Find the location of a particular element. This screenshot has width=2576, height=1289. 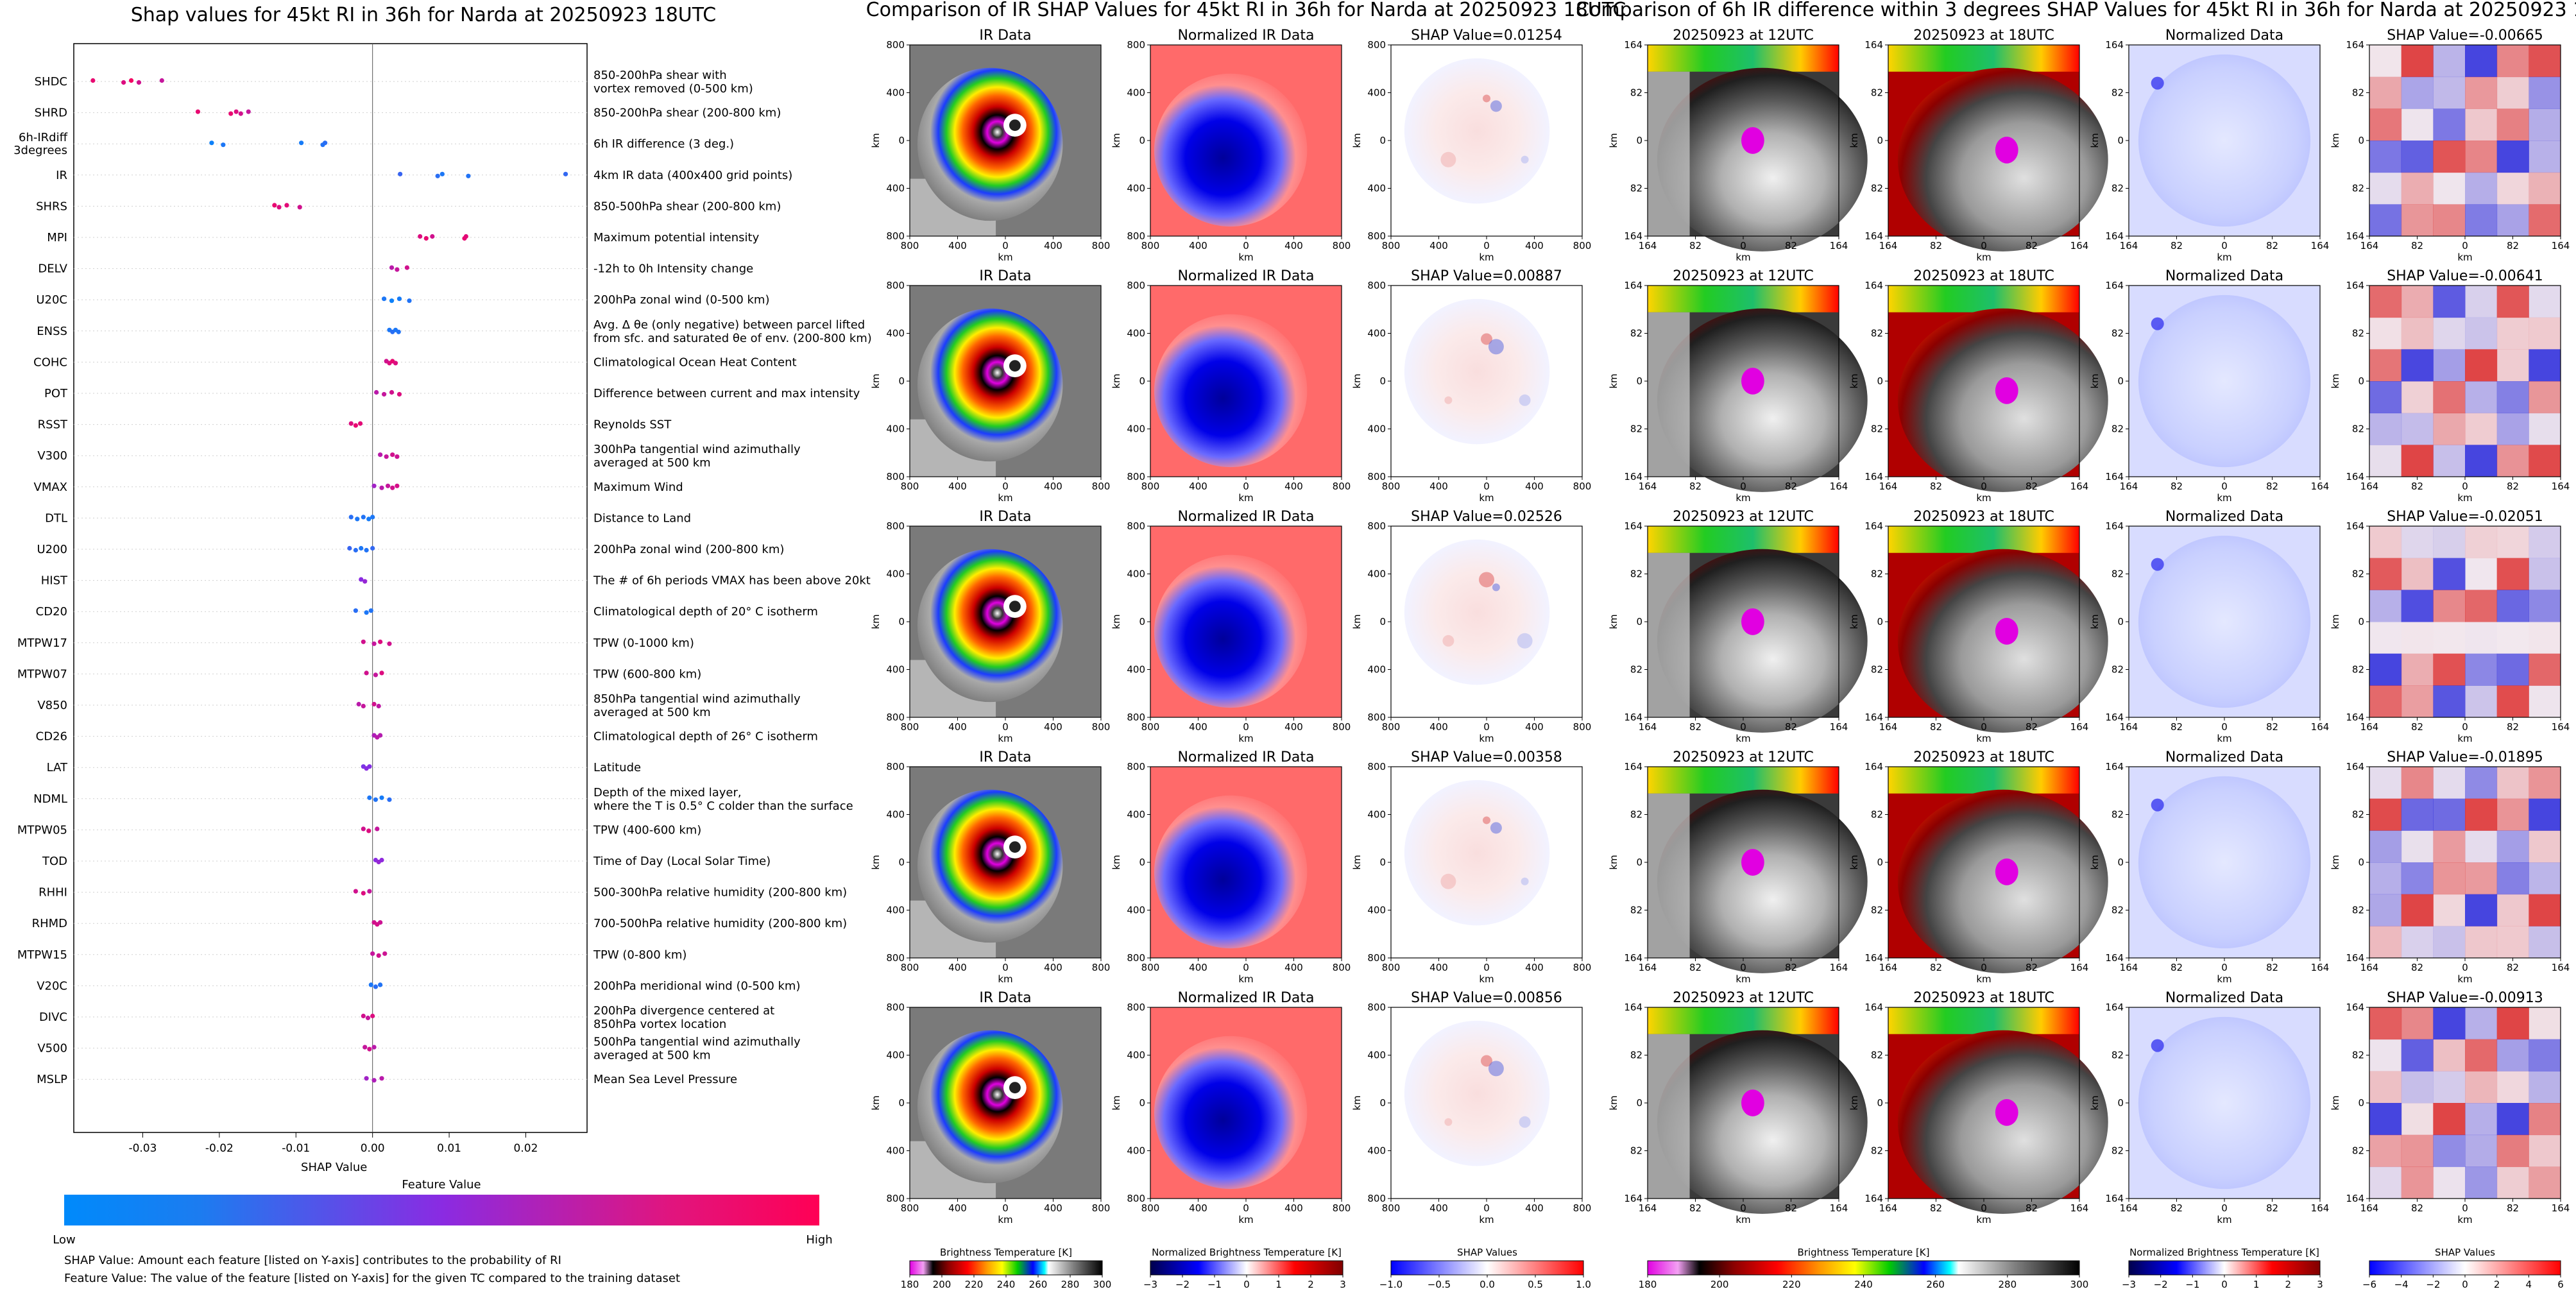

colorbar-tick-label: −1.0 is located at coordinates (1391, 1284).